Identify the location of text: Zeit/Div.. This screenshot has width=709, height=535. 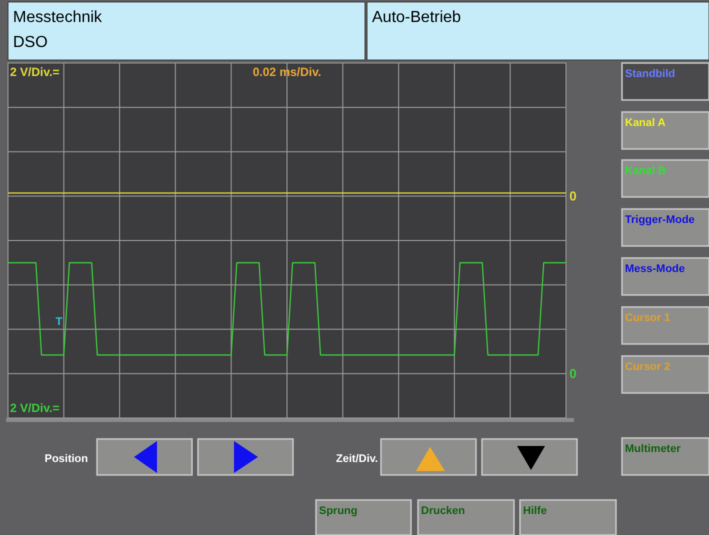
(357, 459).